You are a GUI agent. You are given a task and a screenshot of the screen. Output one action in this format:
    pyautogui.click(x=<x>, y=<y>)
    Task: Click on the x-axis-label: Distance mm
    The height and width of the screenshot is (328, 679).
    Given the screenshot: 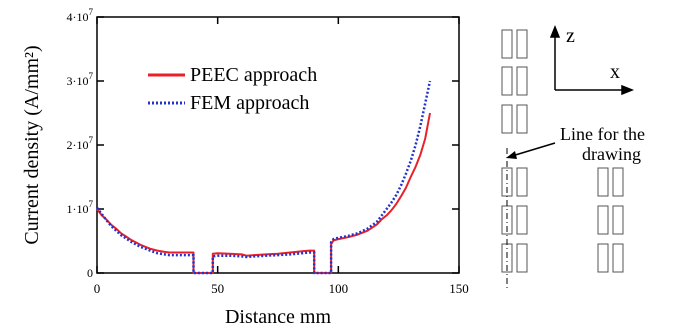 What is the action you would take?
    pyautogui.click(x=278, y=317)
    